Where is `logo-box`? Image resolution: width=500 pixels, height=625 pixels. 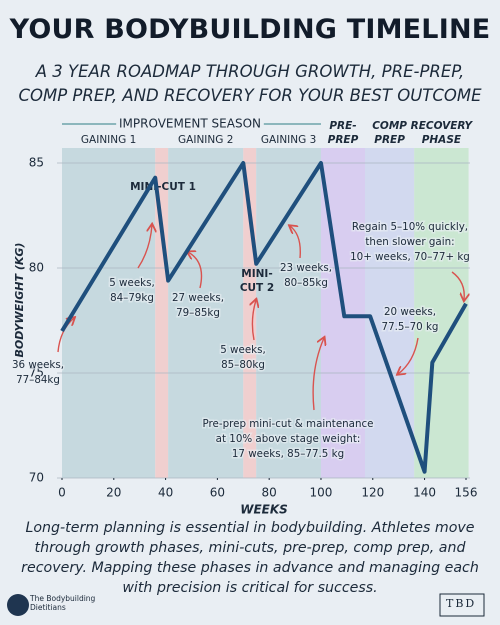 logo-box is located at coordinates (462, 605).